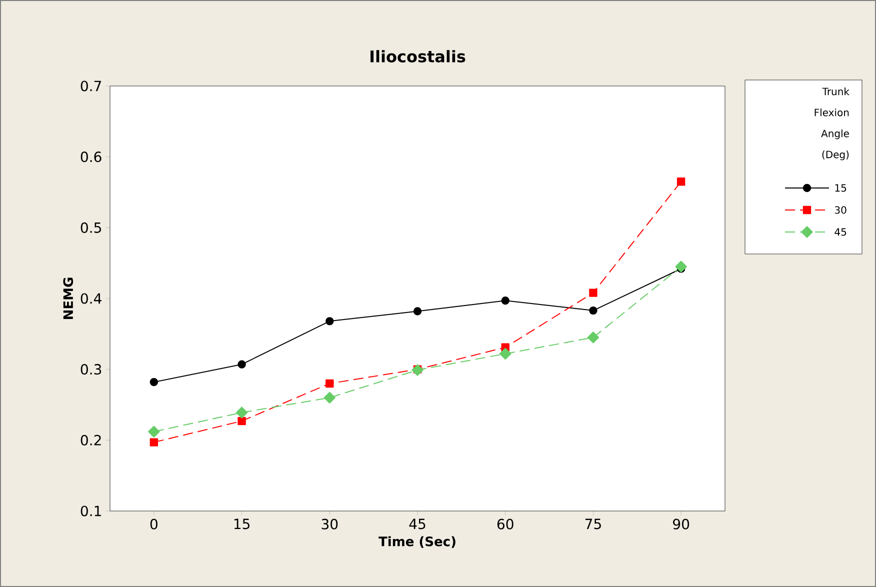 The width and height of the screenshot is (876, 587). What do you see at coordinates (593, 524) in the screenshot?
I see `x-tick-label: 75` at bounding box center [593, 524].